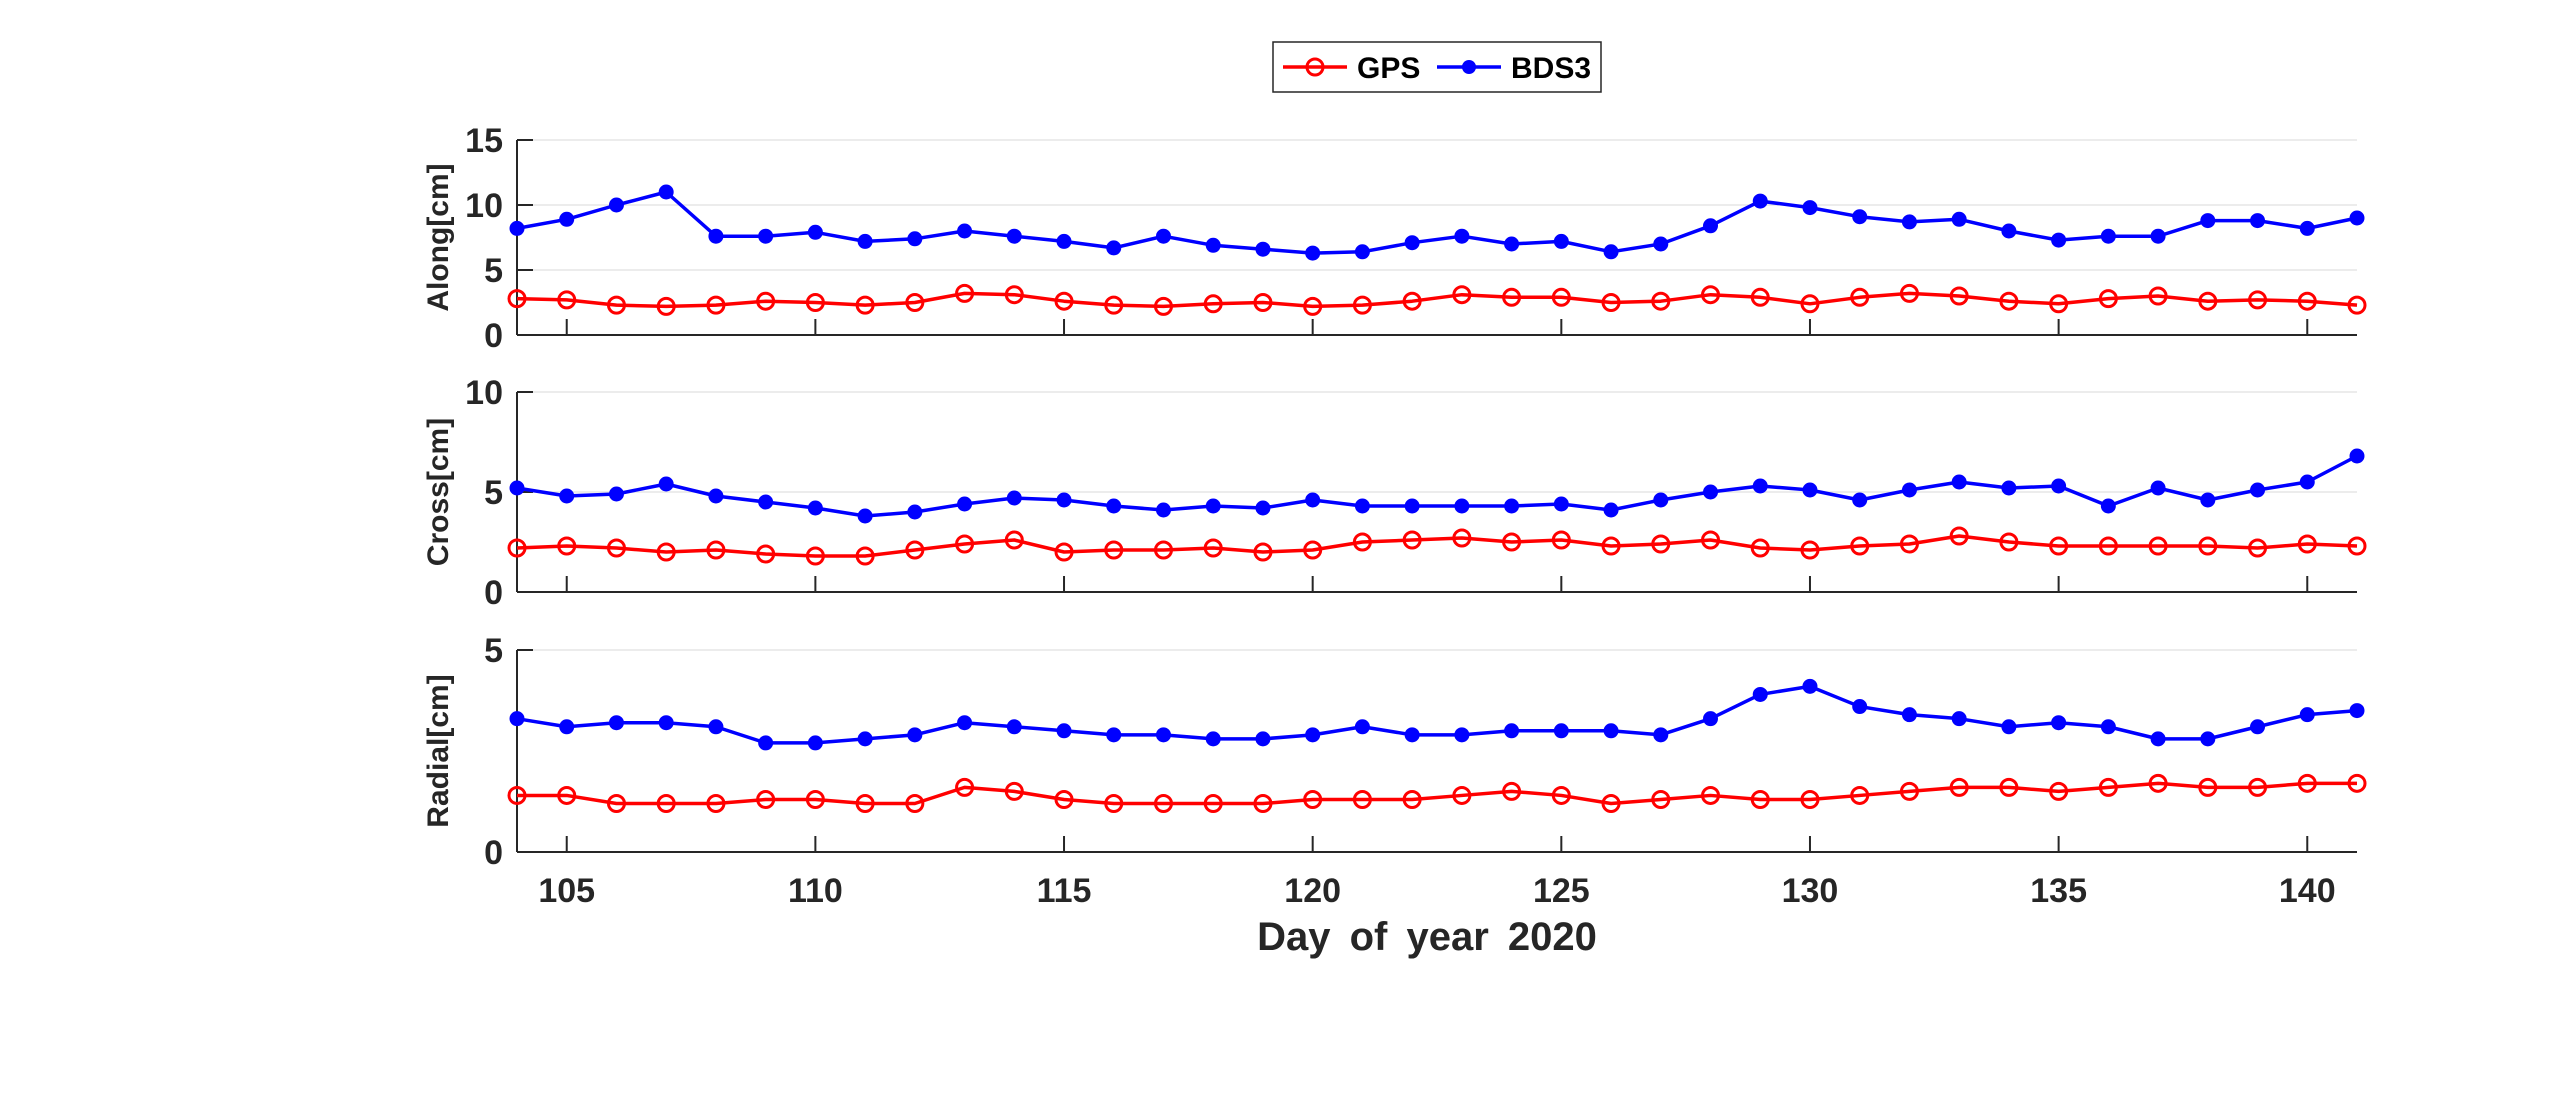  I want to click on x-tick-label: 135, so click(2058, 891).